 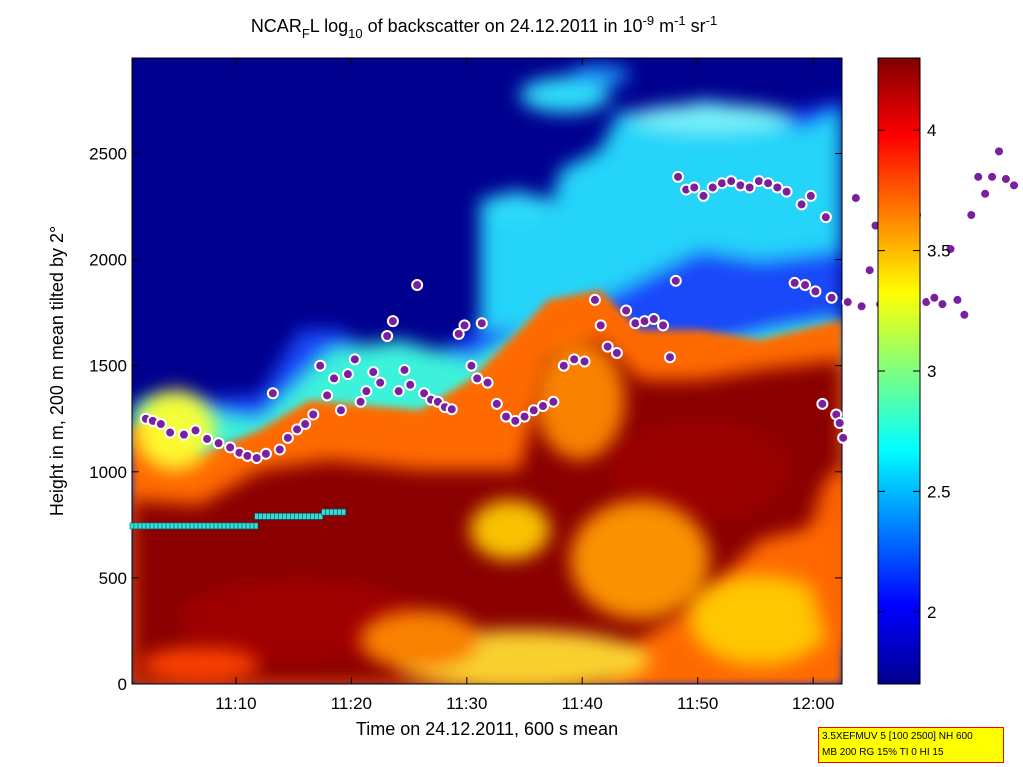 I want to click on x-tick-label: 11:50, so click(x=697, y=703).